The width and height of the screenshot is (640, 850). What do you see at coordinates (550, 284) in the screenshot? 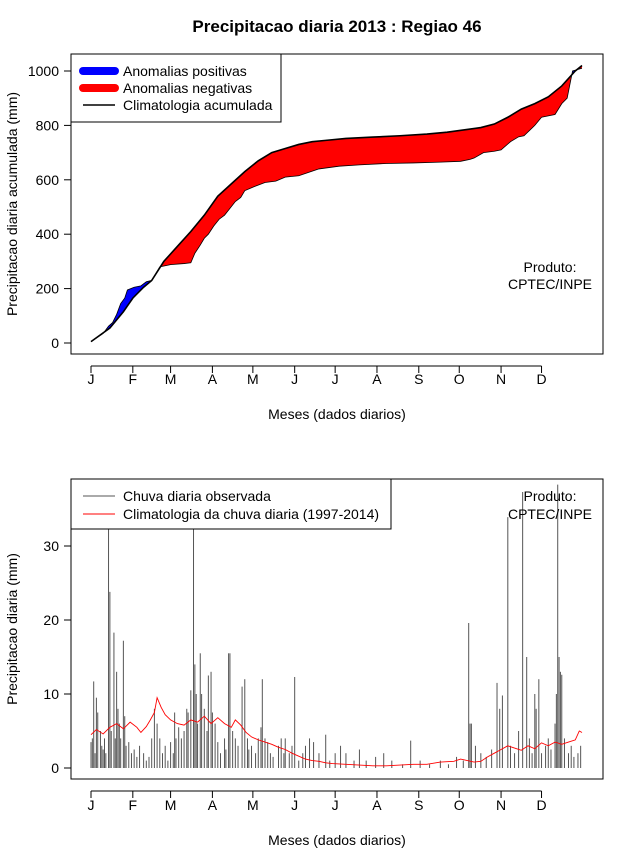
I see `top-annotation-source: CPTEC/INPE` at bounding box center [550, 284].